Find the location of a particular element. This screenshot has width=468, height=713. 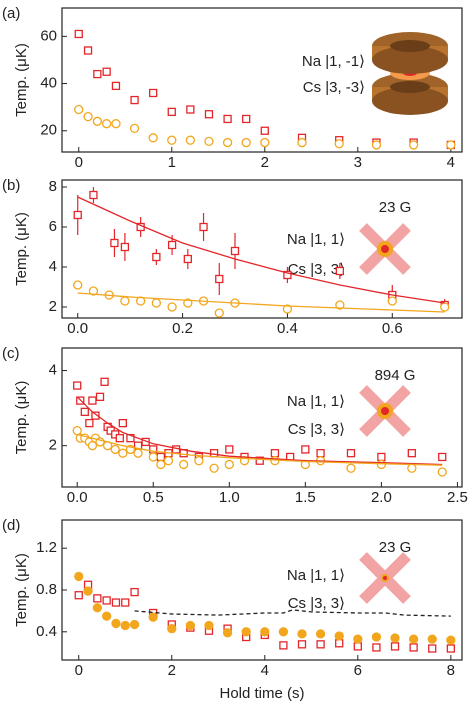

x-tick-label: 0.4 is located at coordinates (287, 328).